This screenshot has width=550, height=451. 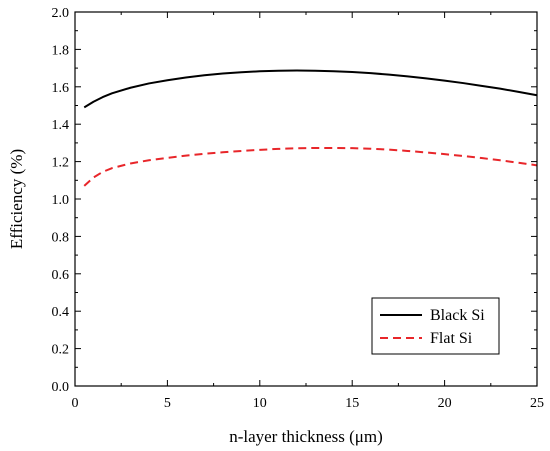 What do you see at coordinates (61, 237) in the screenshot?
I see `y-tick-label: 0.8` at bounding box center [61, 237].